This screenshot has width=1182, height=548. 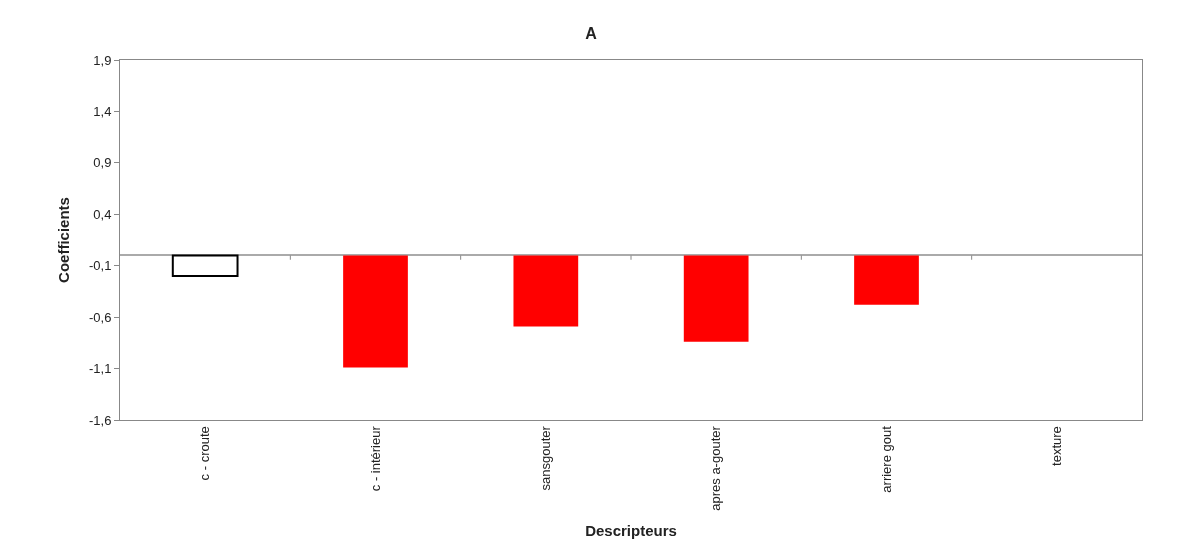 I want to click on x-tick-label: c - croute, so click(x=205, y=453).